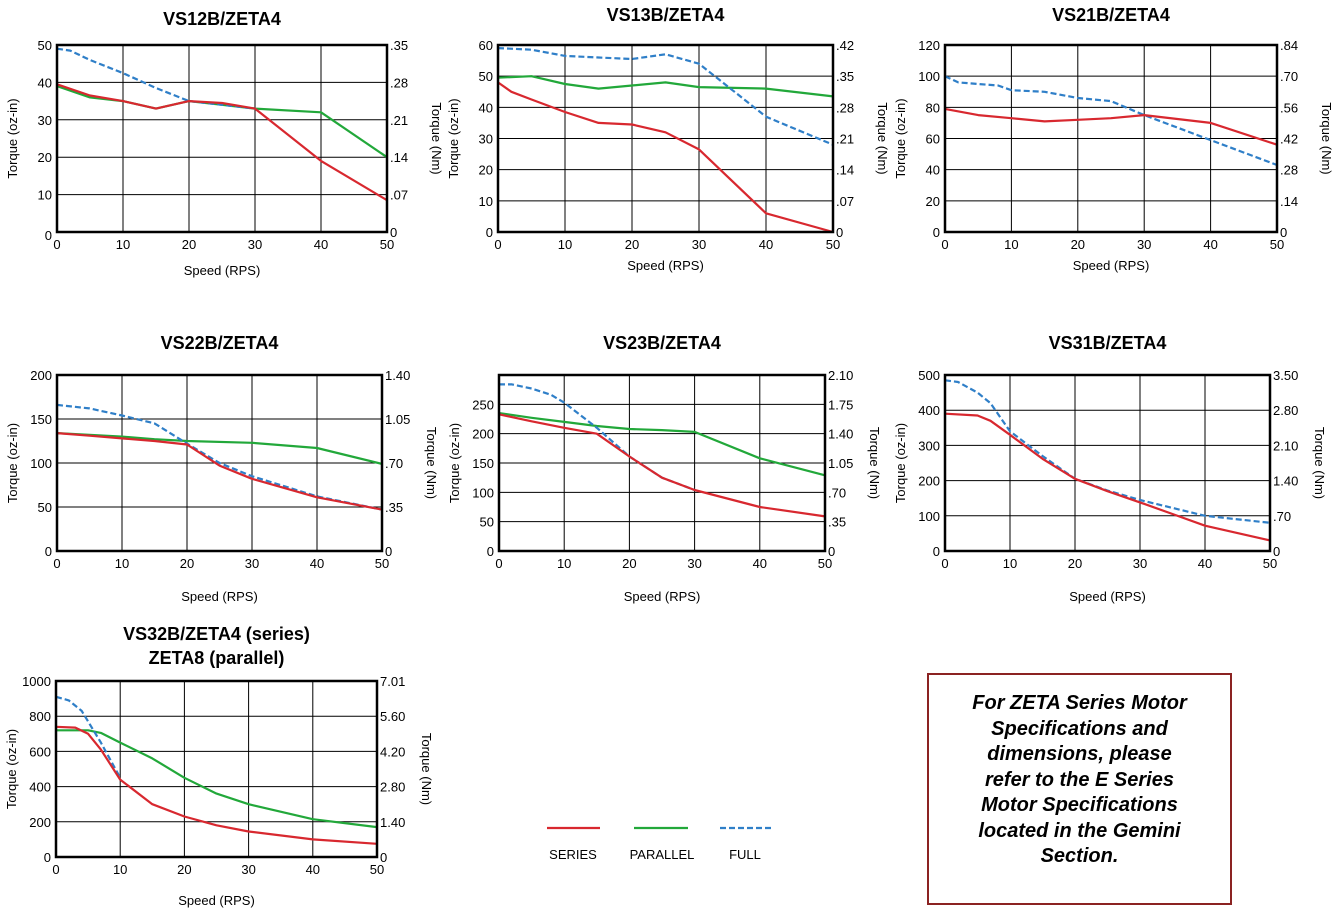  What do you see at coordinates (845, 139) in the screenshot?
I see `y2-tick-label: .21` at bounding box center [845, 139].